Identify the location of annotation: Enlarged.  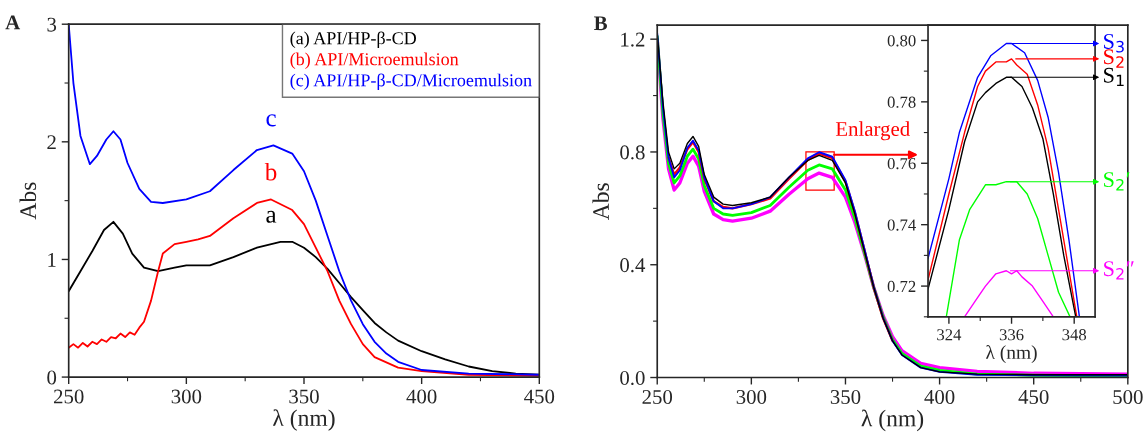
(872, 131).